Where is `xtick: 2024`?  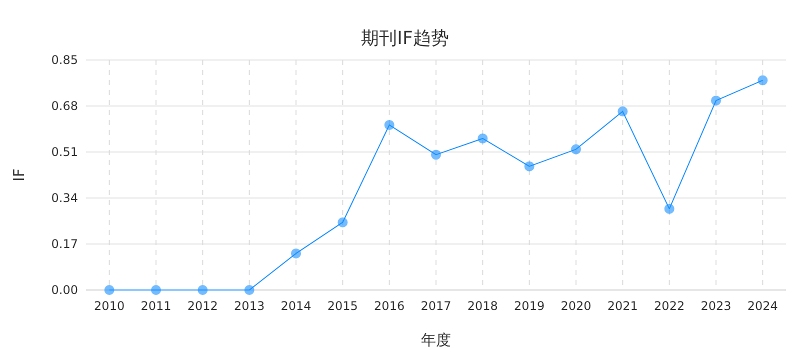 xtick: 2024 is located at coordinates (762, 306).